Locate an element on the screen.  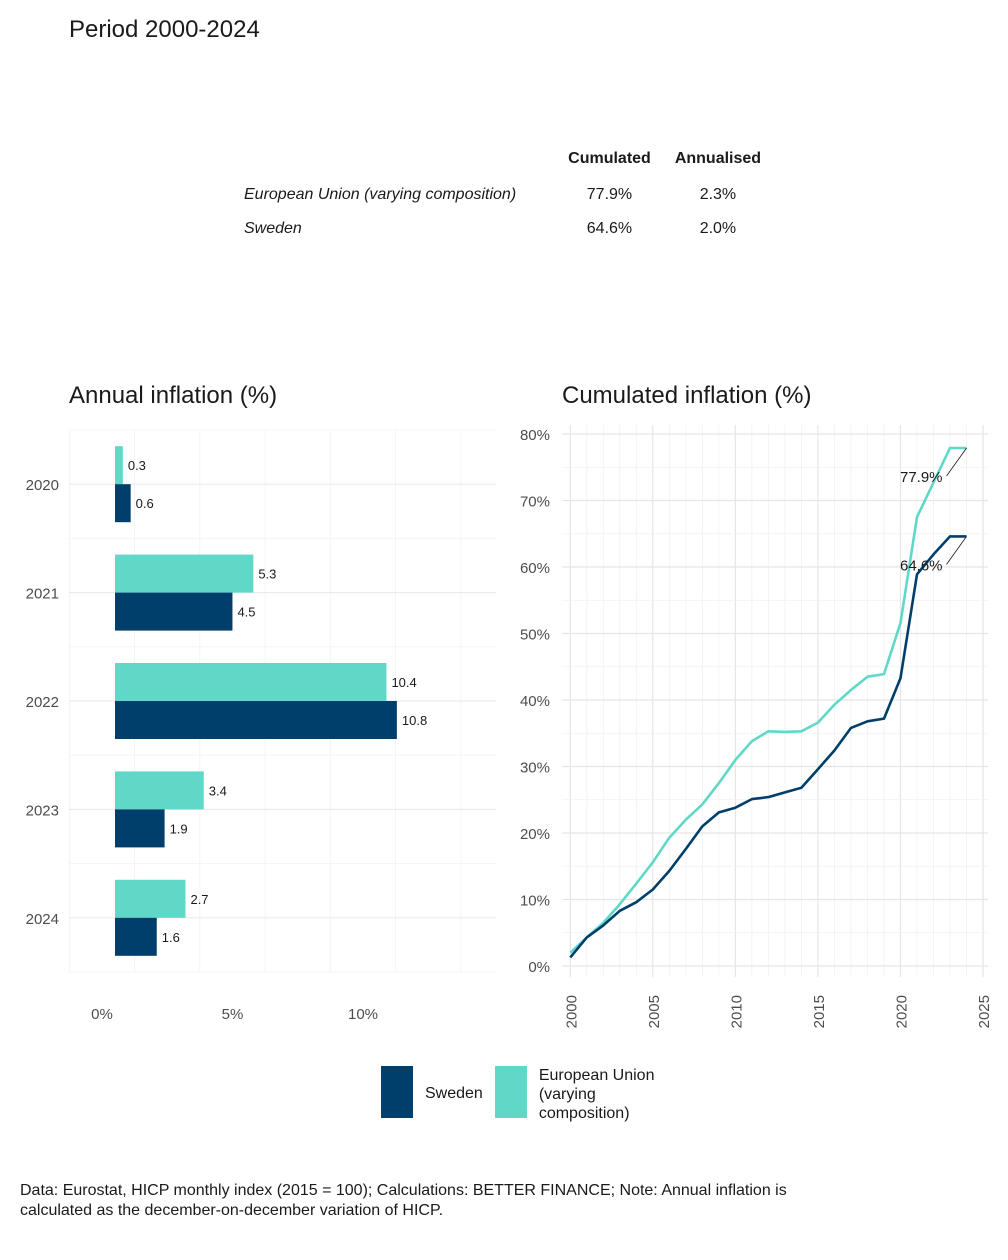
cell-annualised: 2.0% is located at coordinates (718, 228).